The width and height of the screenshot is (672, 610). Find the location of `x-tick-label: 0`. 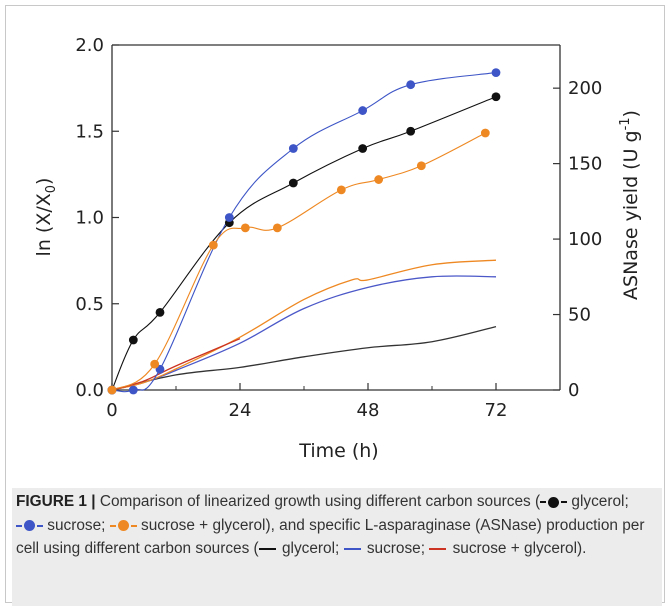

x-tick-label: 0 is located at coordinates (111, 410).